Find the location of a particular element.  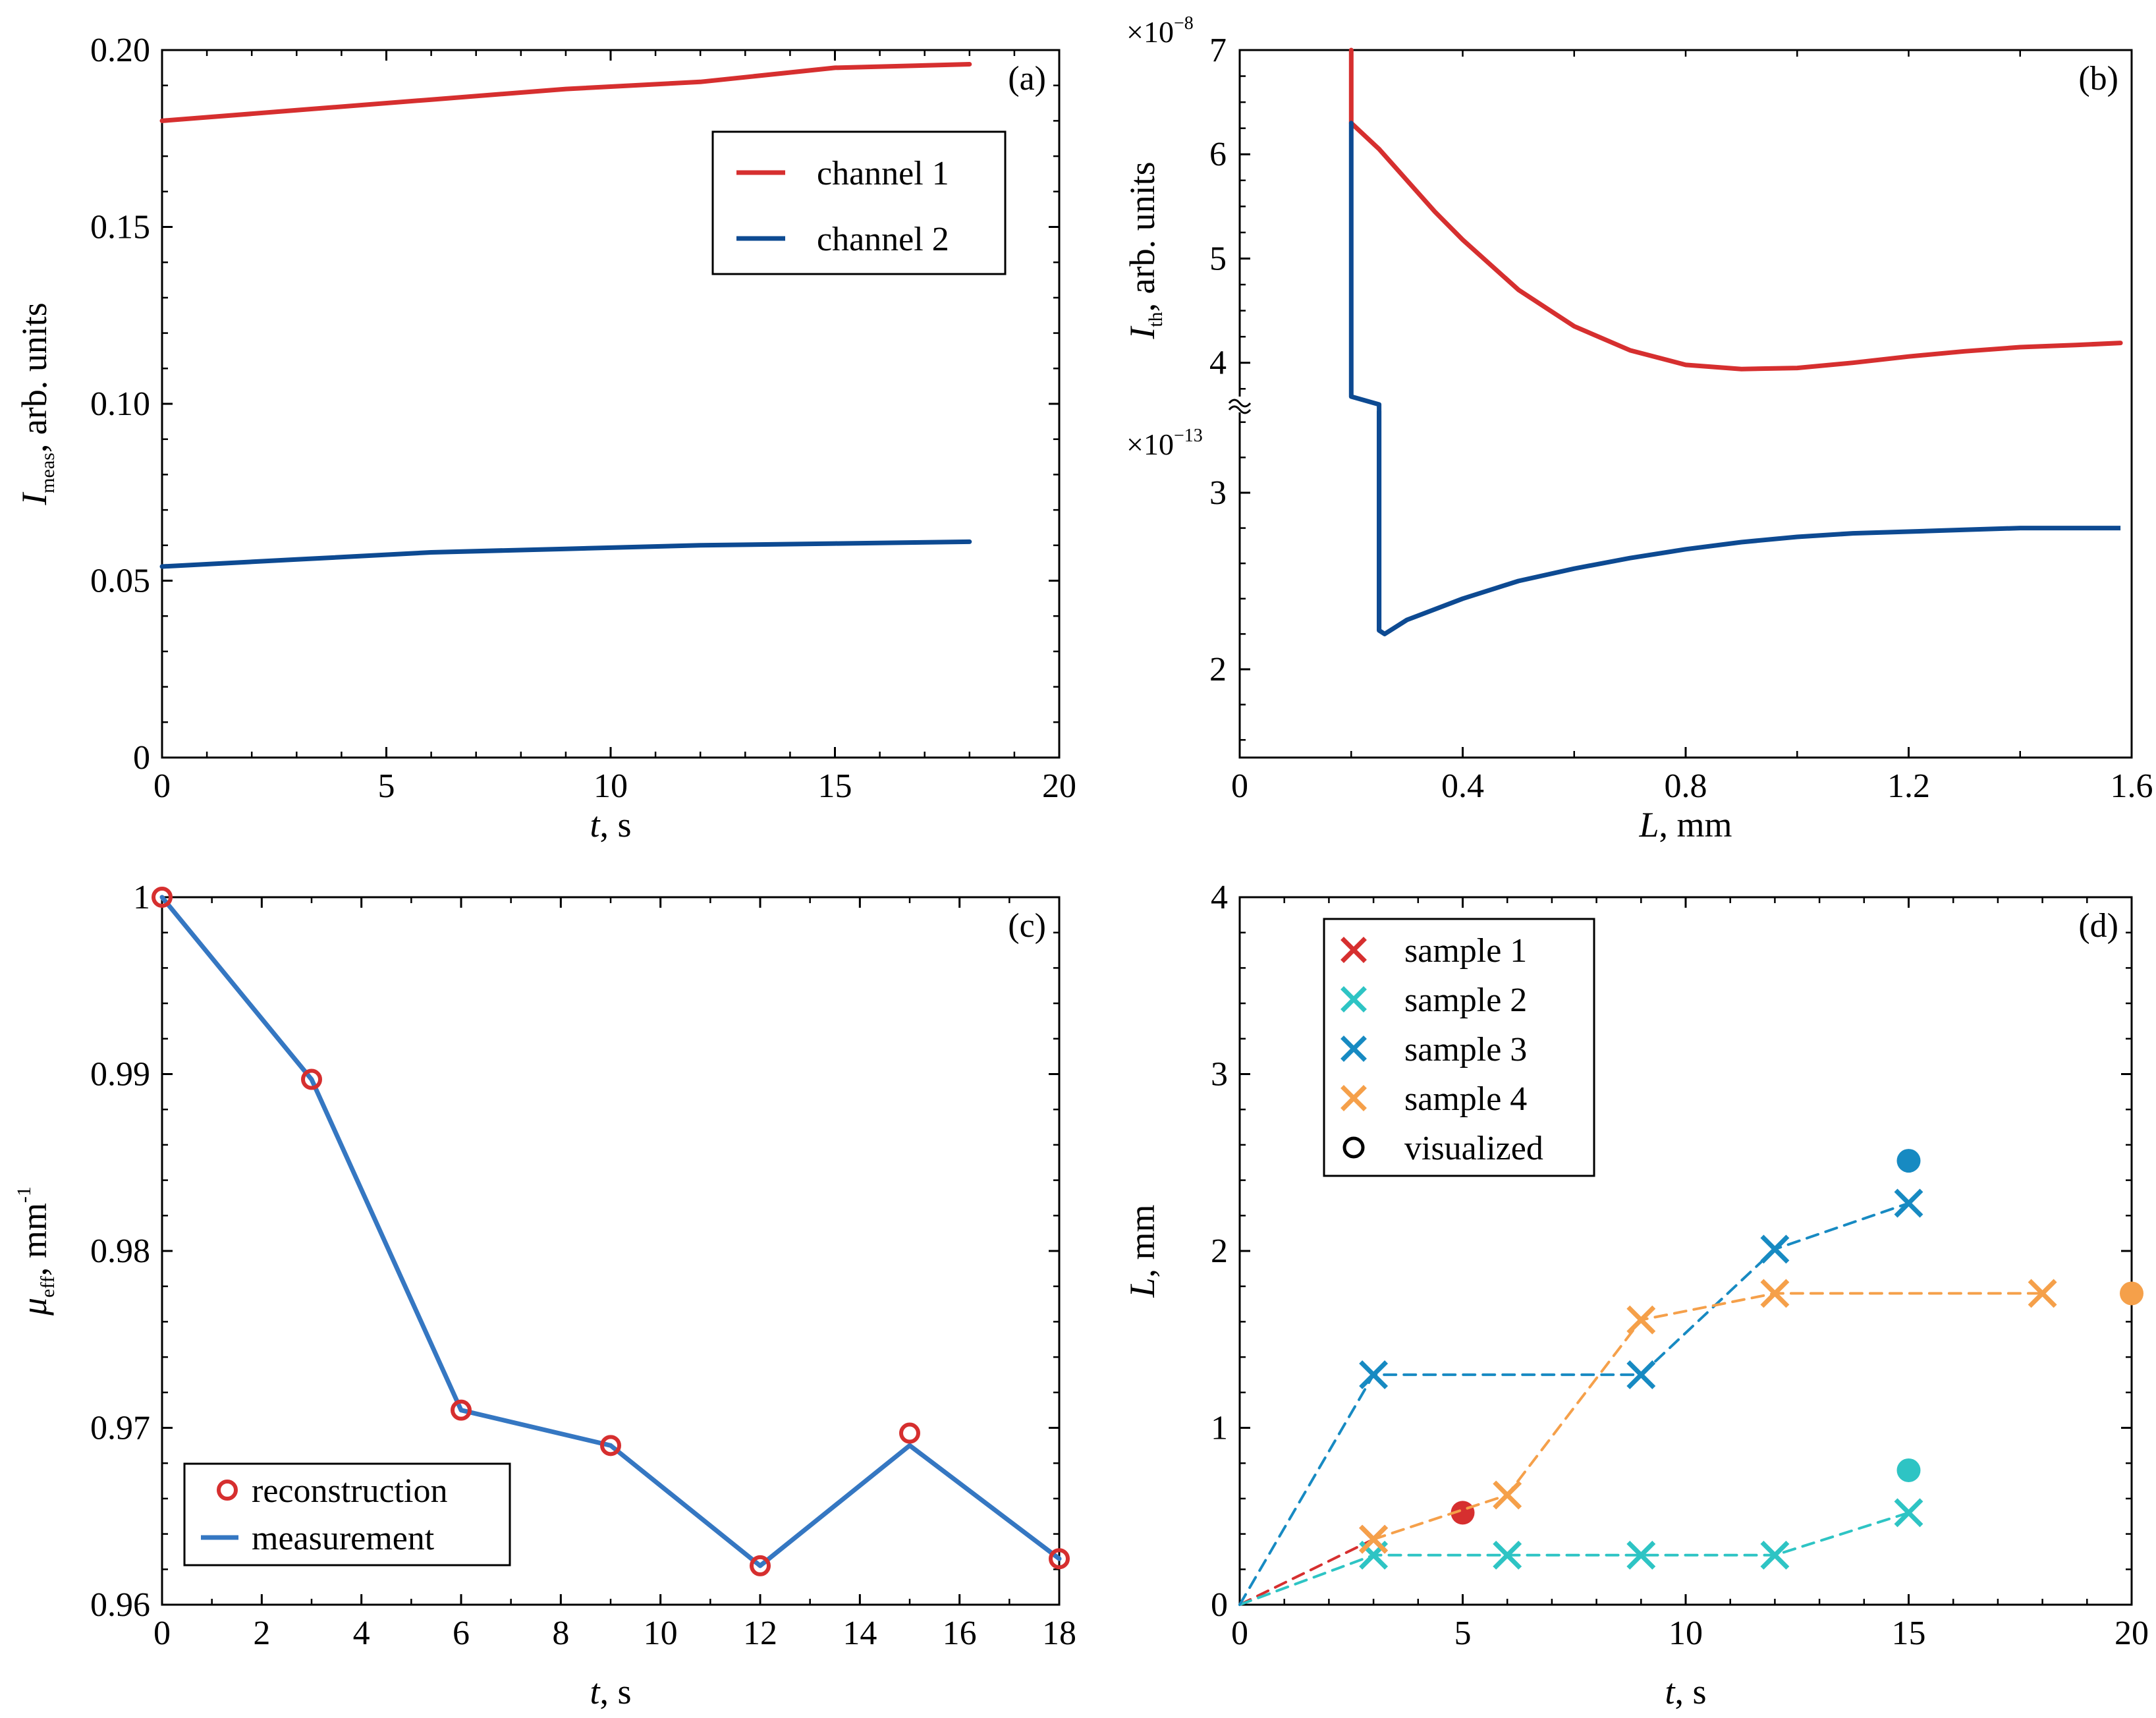

multiplier-exponent: −13 is located at coordinates (1188, 436).